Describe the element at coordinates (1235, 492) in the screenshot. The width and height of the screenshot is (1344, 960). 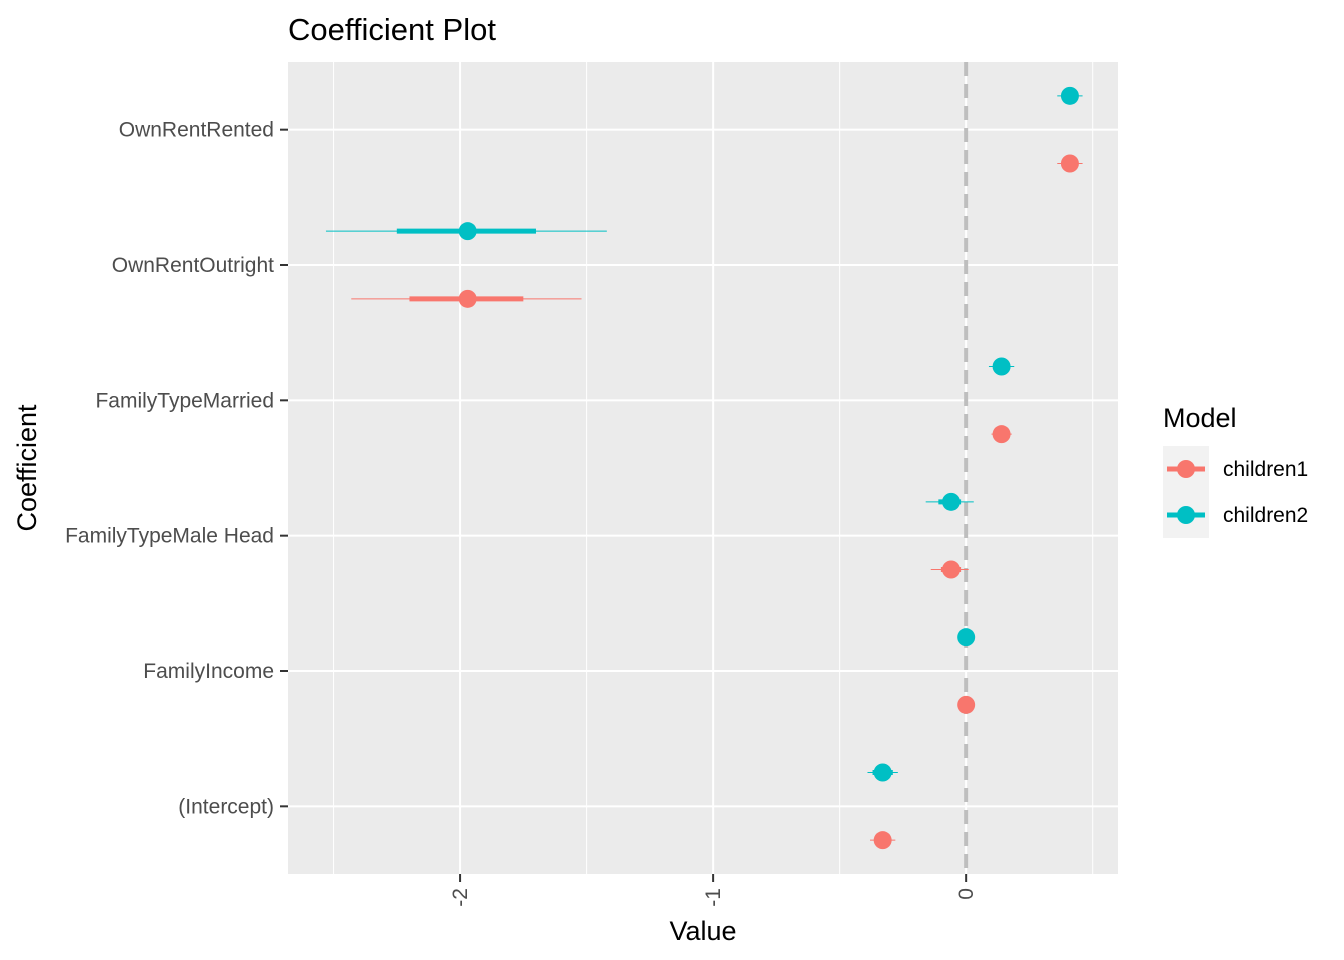
I see `legend-items: children1 children2` at that location.